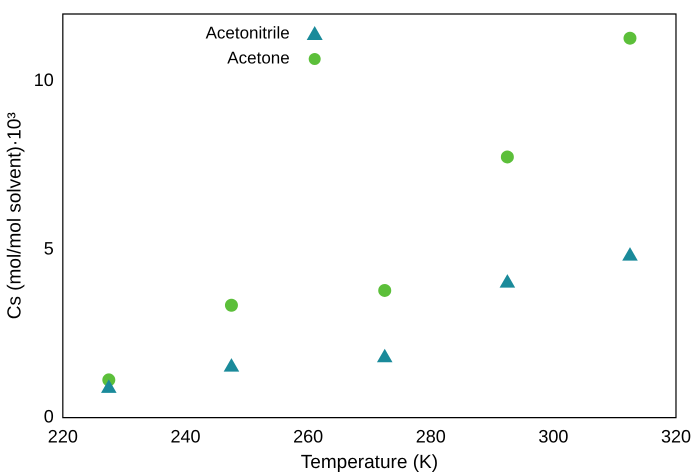 This screenshot has height=474, width=694. Describe the element at coordinates (15, 216) in the screenshot. I see `y-axis-title: Cs (mol/mol solvent)·10³` at that location.